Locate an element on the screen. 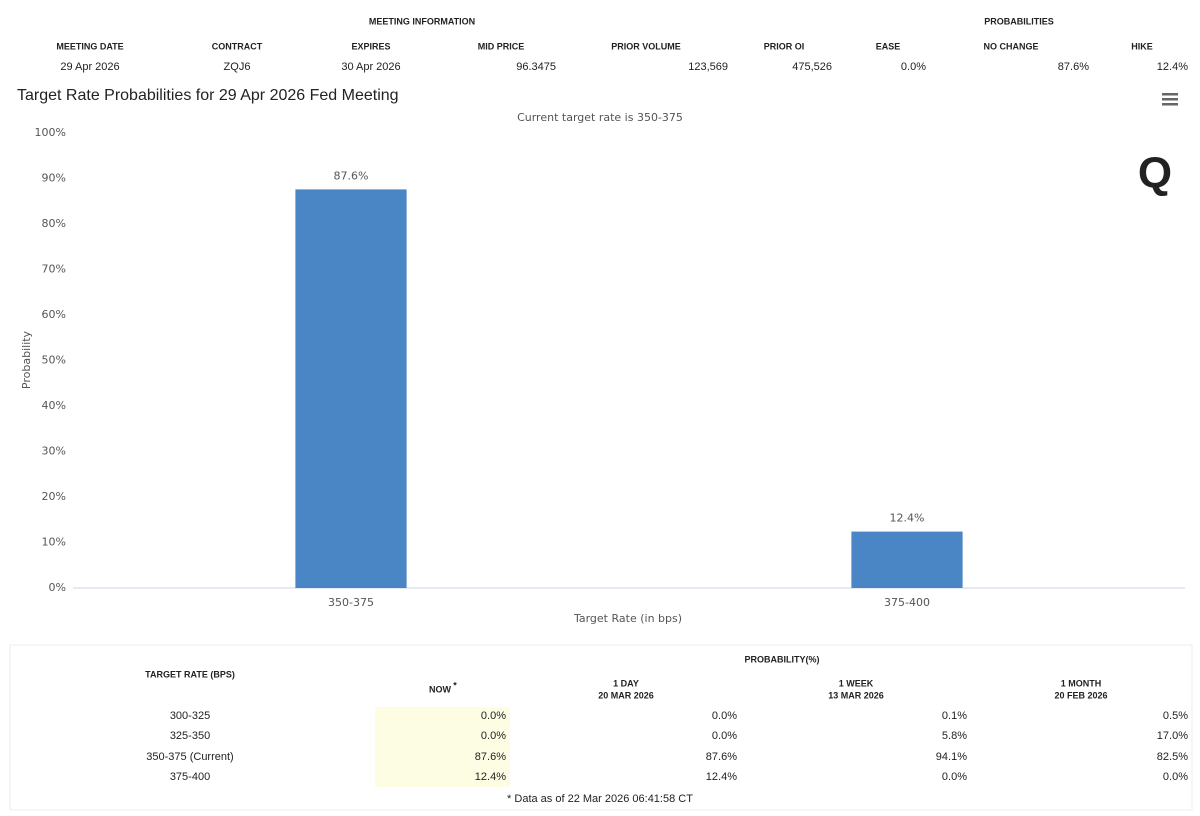 The width and height of the screenshot is (1200, 816). cell: 96.3475 is located at coordinates (536, 67).